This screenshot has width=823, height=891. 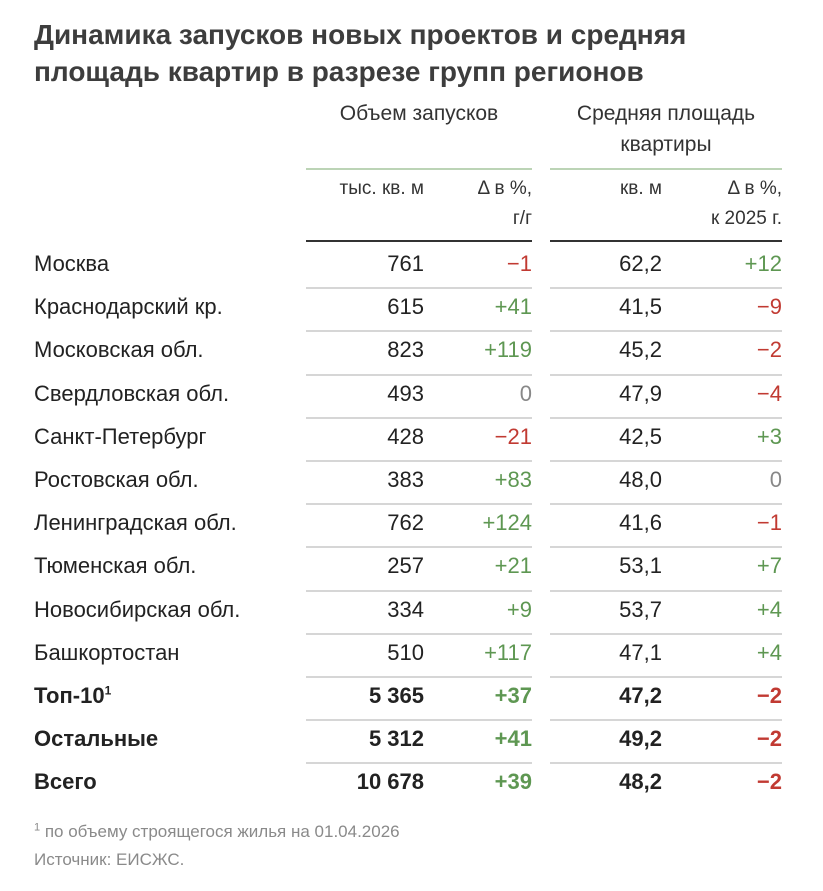 I want to click on row-label-text: Новосибирская обл., so click(x=137, y=609).